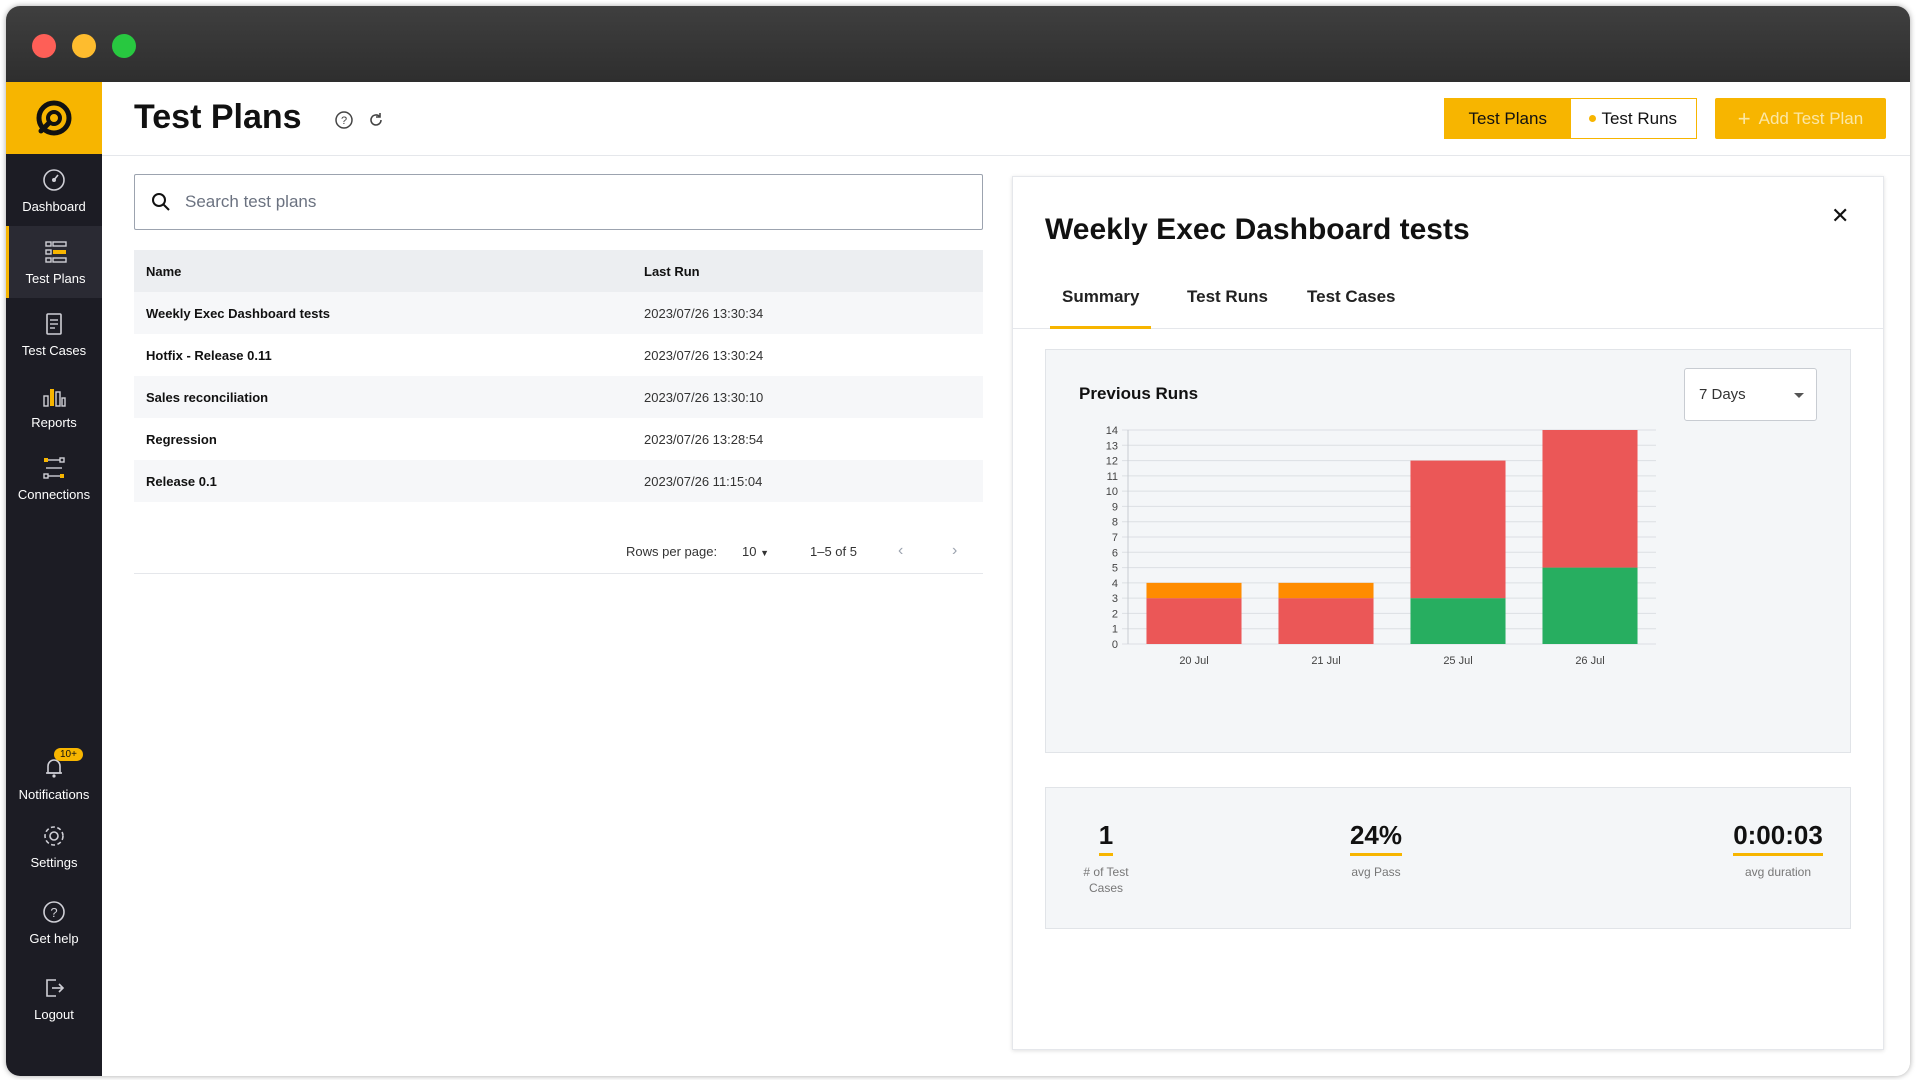 The width and height of the screenshot is (1916, 1080). Describe the element at coordinates (765, 553) in the screenshot. I see `chevron-down-icon: ▼` at that location.